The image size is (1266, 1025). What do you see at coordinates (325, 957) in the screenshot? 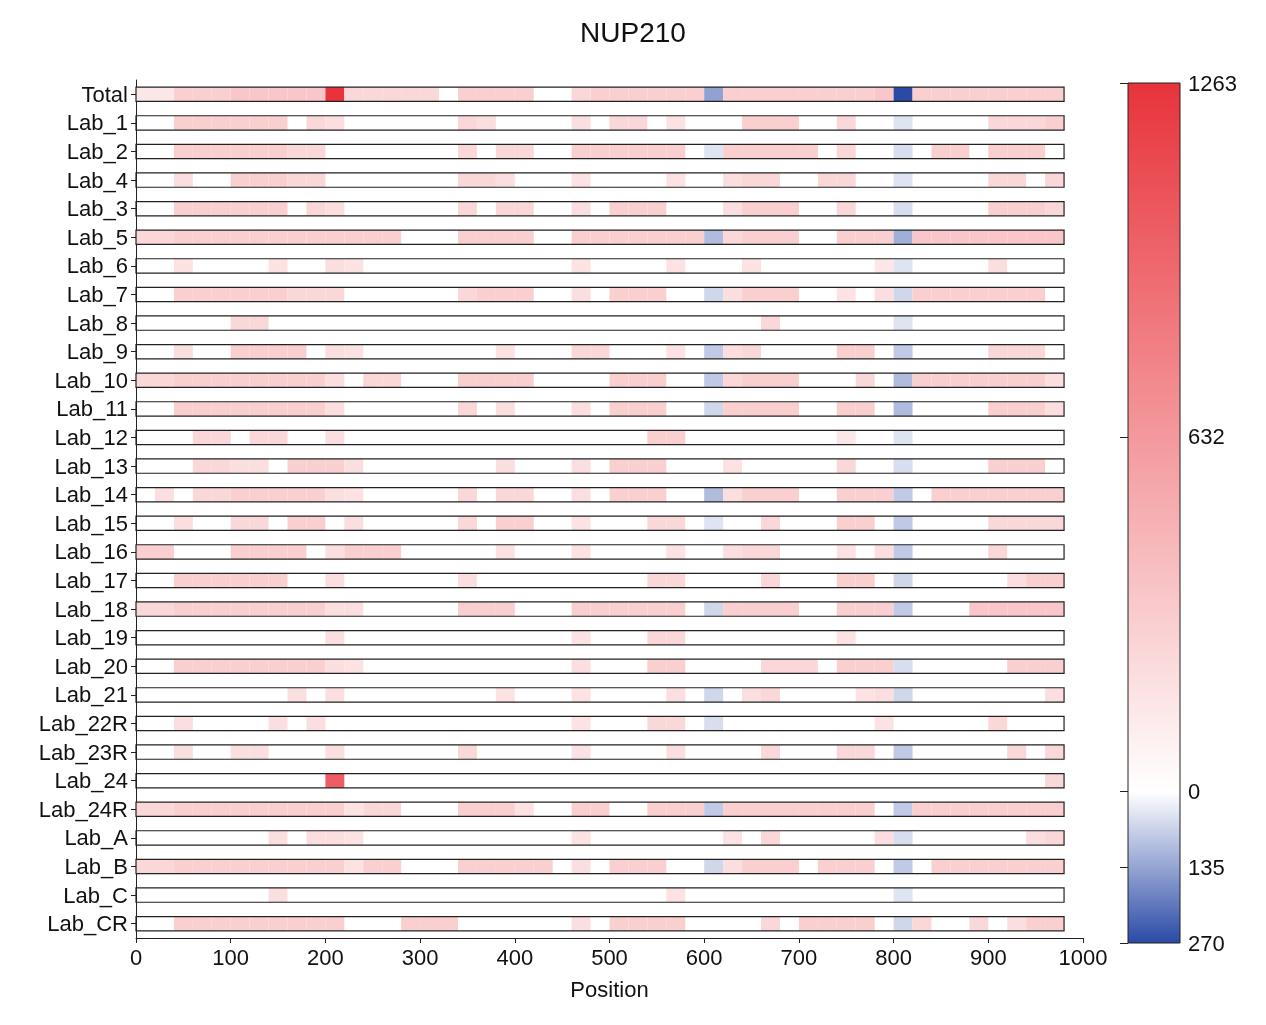
I see `x-tick-label: 200` at bounding box center [325, 957].